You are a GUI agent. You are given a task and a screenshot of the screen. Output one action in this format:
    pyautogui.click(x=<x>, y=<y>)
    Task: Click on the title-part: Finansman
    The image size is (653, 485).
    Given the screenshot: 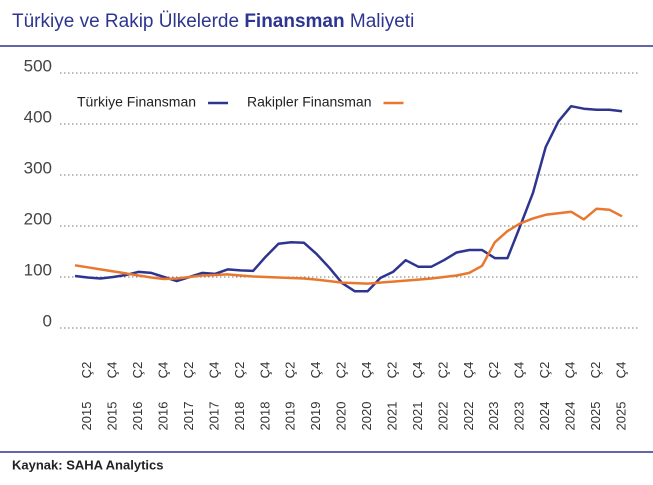 What is the action you would take?
    pyautogui.click(x=294, y=21)
    